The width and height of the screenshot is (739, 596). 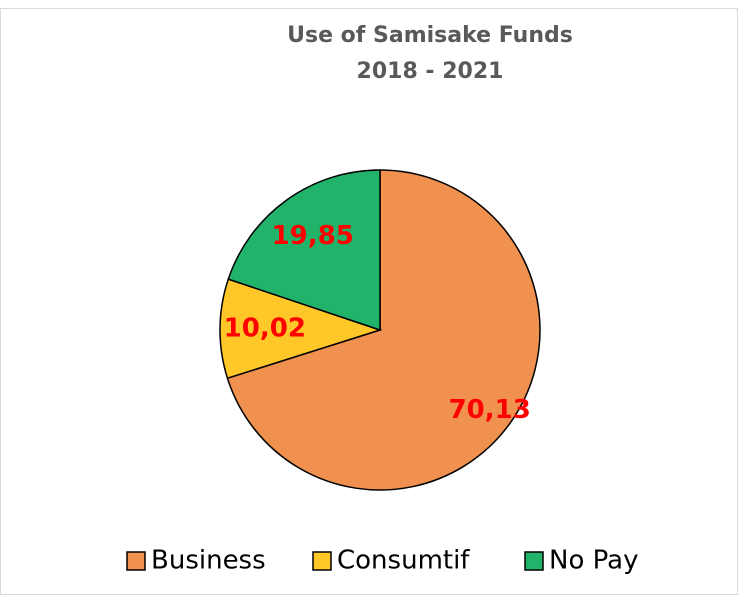 What do you see at coordinates (430, 71) in the screenshot?
I see `chart-subtitle: 2018 - 2021` at bounding box center [430, 71].